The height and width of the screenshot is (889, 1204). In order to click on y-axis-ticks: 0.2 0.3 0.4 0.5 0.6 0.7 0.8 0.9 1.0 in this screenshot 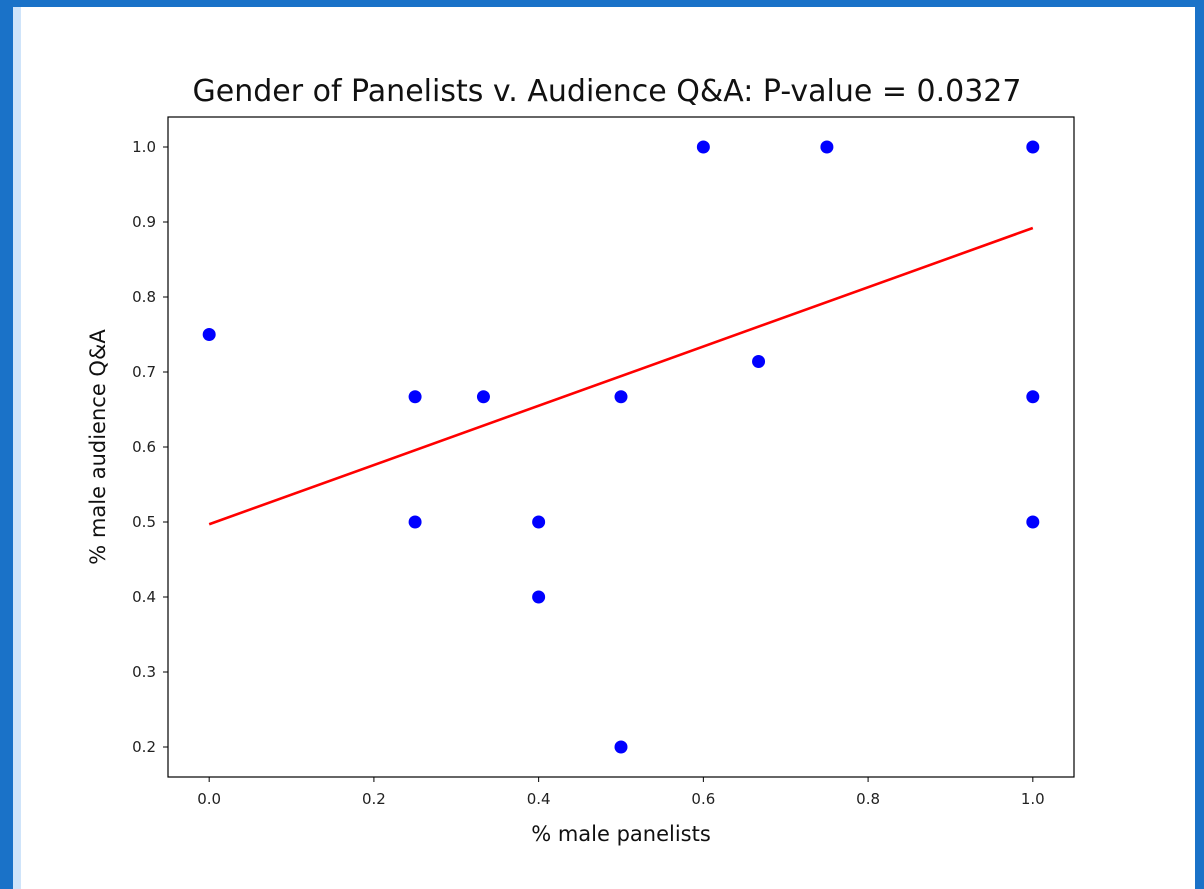, I will do `click(150, 447)`.